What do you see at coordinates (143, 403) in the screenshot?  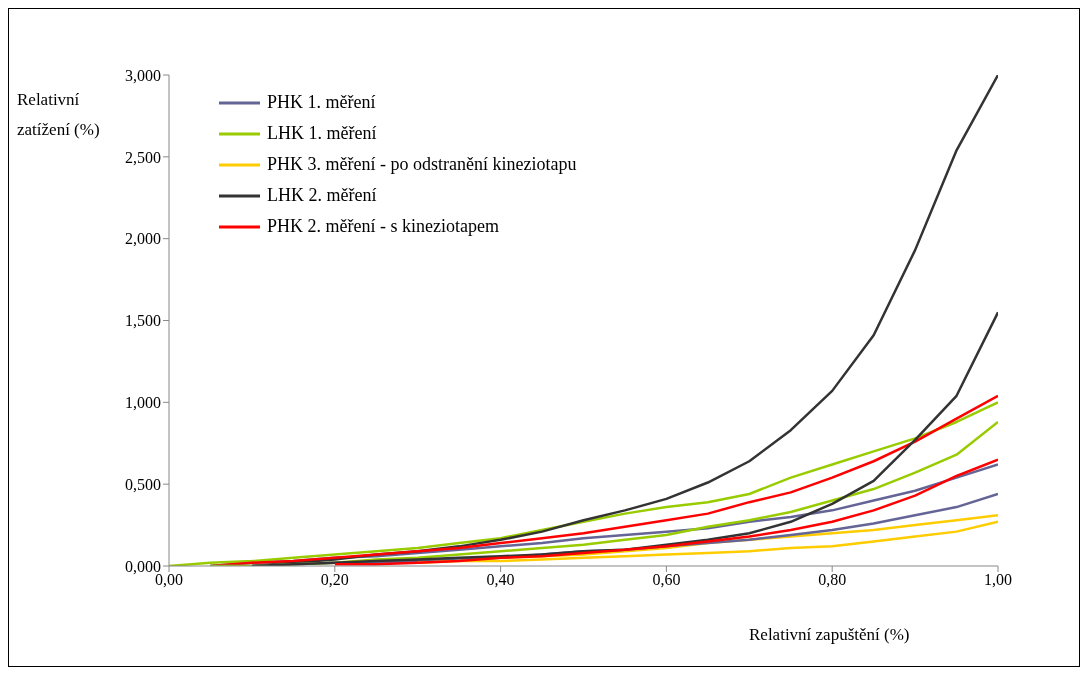 I see `y-tick-label: 1,000` at bounding box center [143, 403].